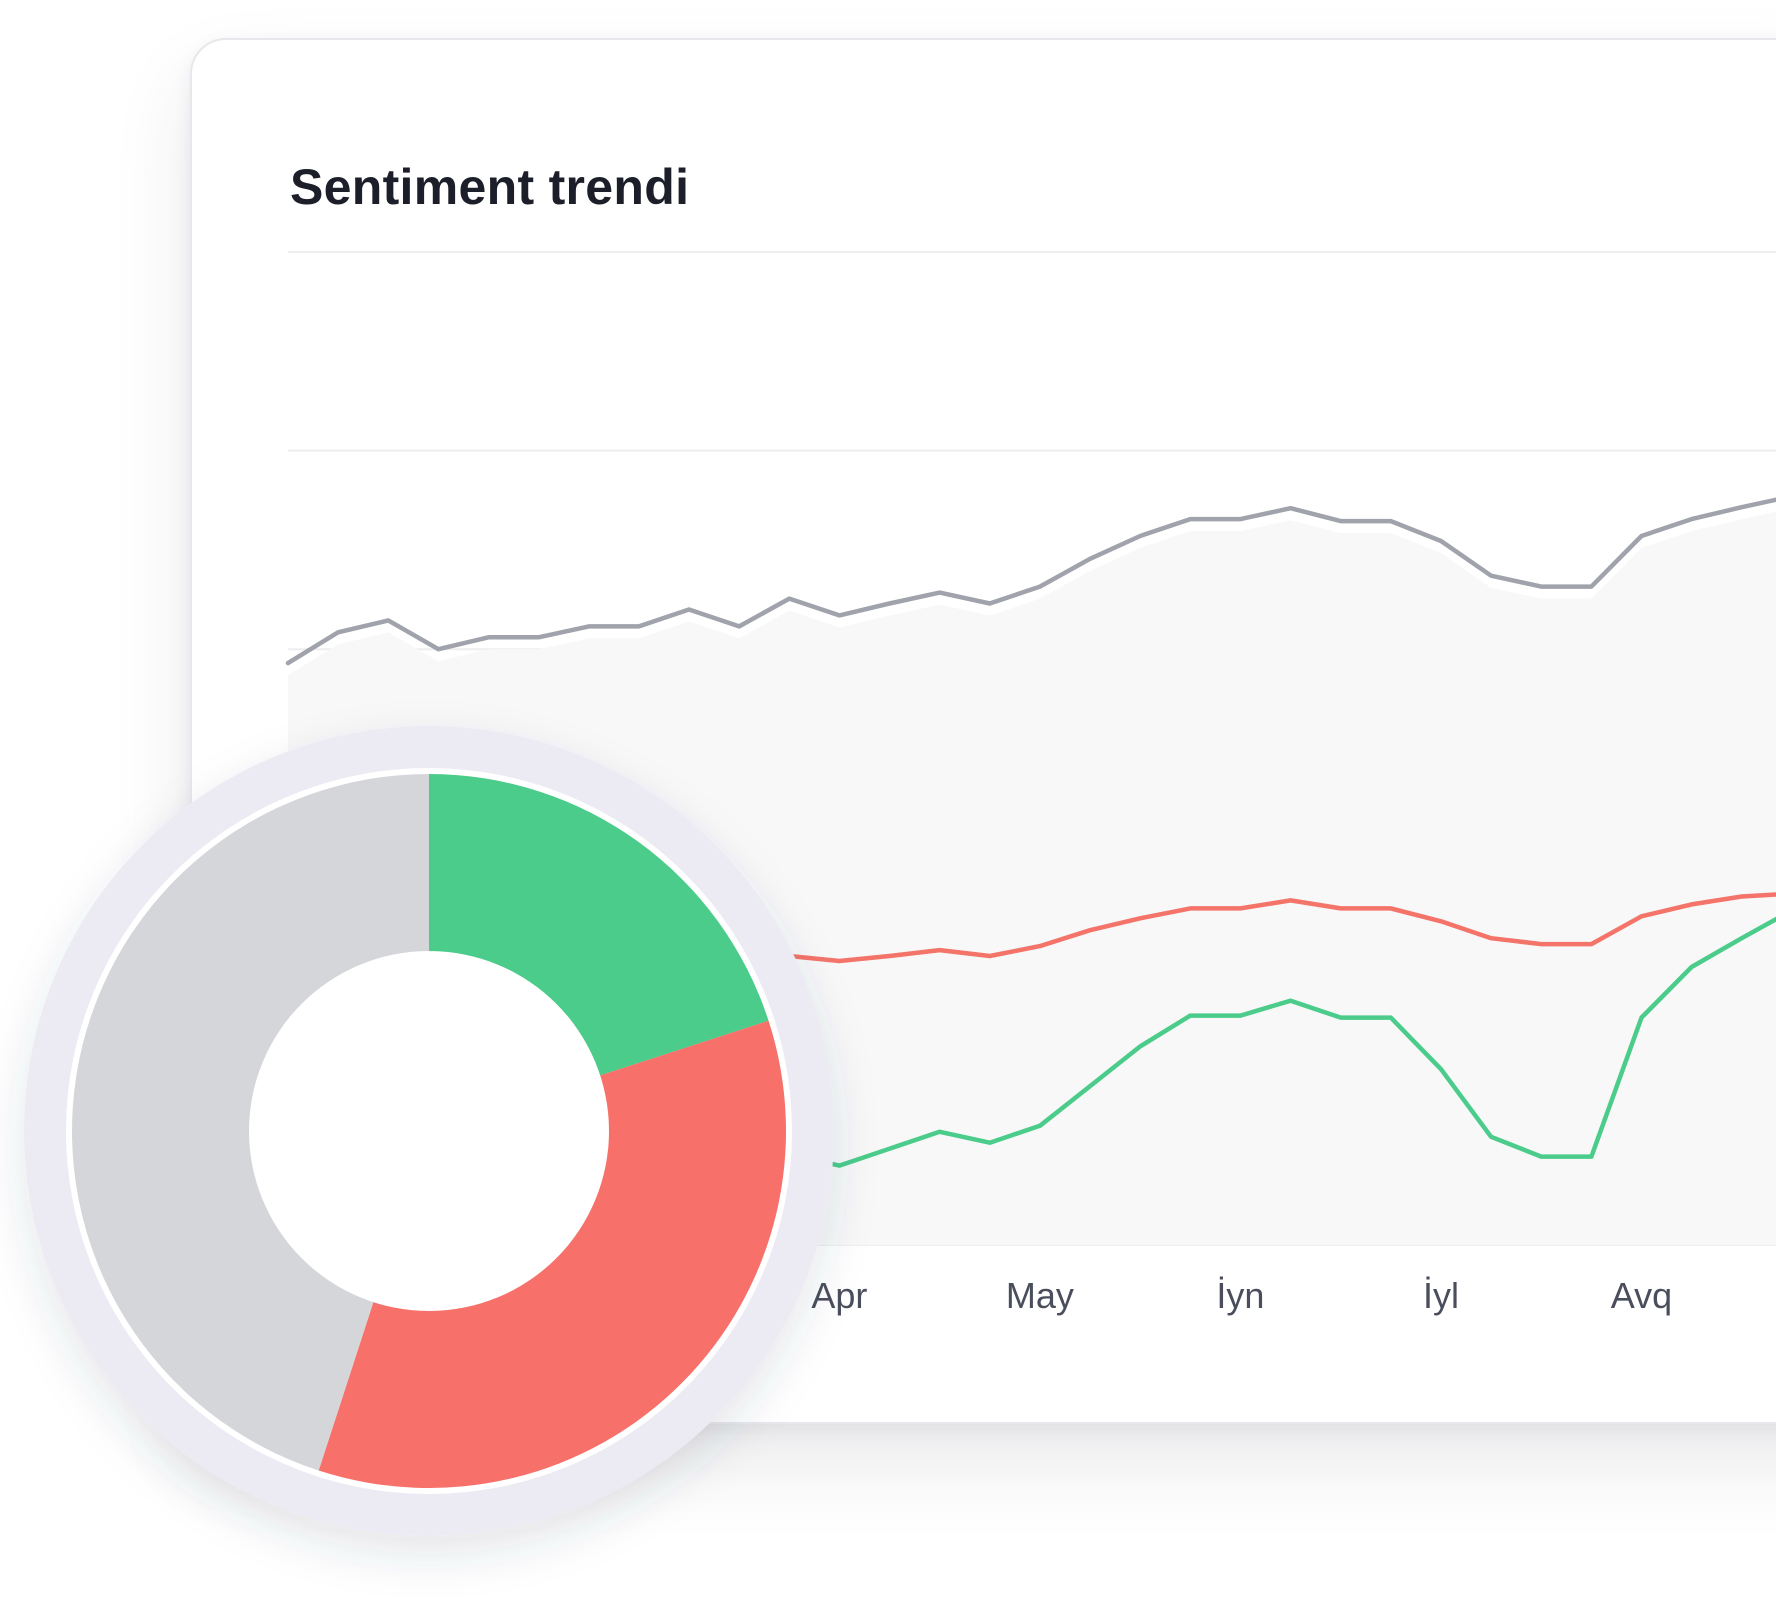 This screenshot has width=1776, height=1603. I want to click on x-tick-label: Apr, so click(839, 1295).